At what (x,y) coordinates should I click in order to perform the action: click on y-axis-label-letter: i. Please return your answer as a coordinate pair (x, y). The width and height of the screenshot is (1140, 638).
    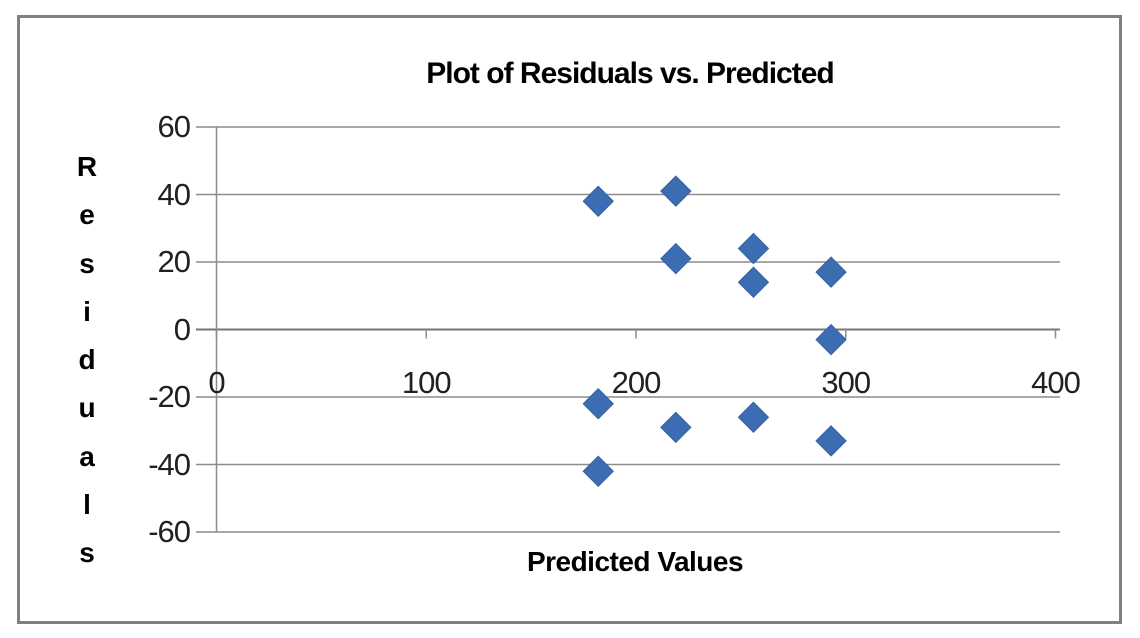
    Looking at the image, I should click on (87, 311).